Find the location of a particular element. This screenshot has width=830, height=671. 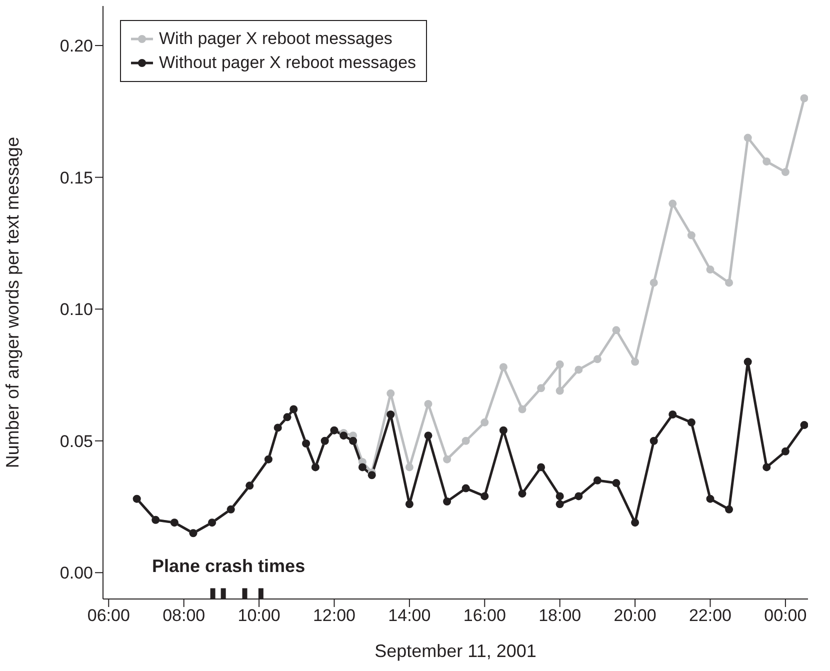

x-tick-label: 10:00 is located at coordinates (259, 616).